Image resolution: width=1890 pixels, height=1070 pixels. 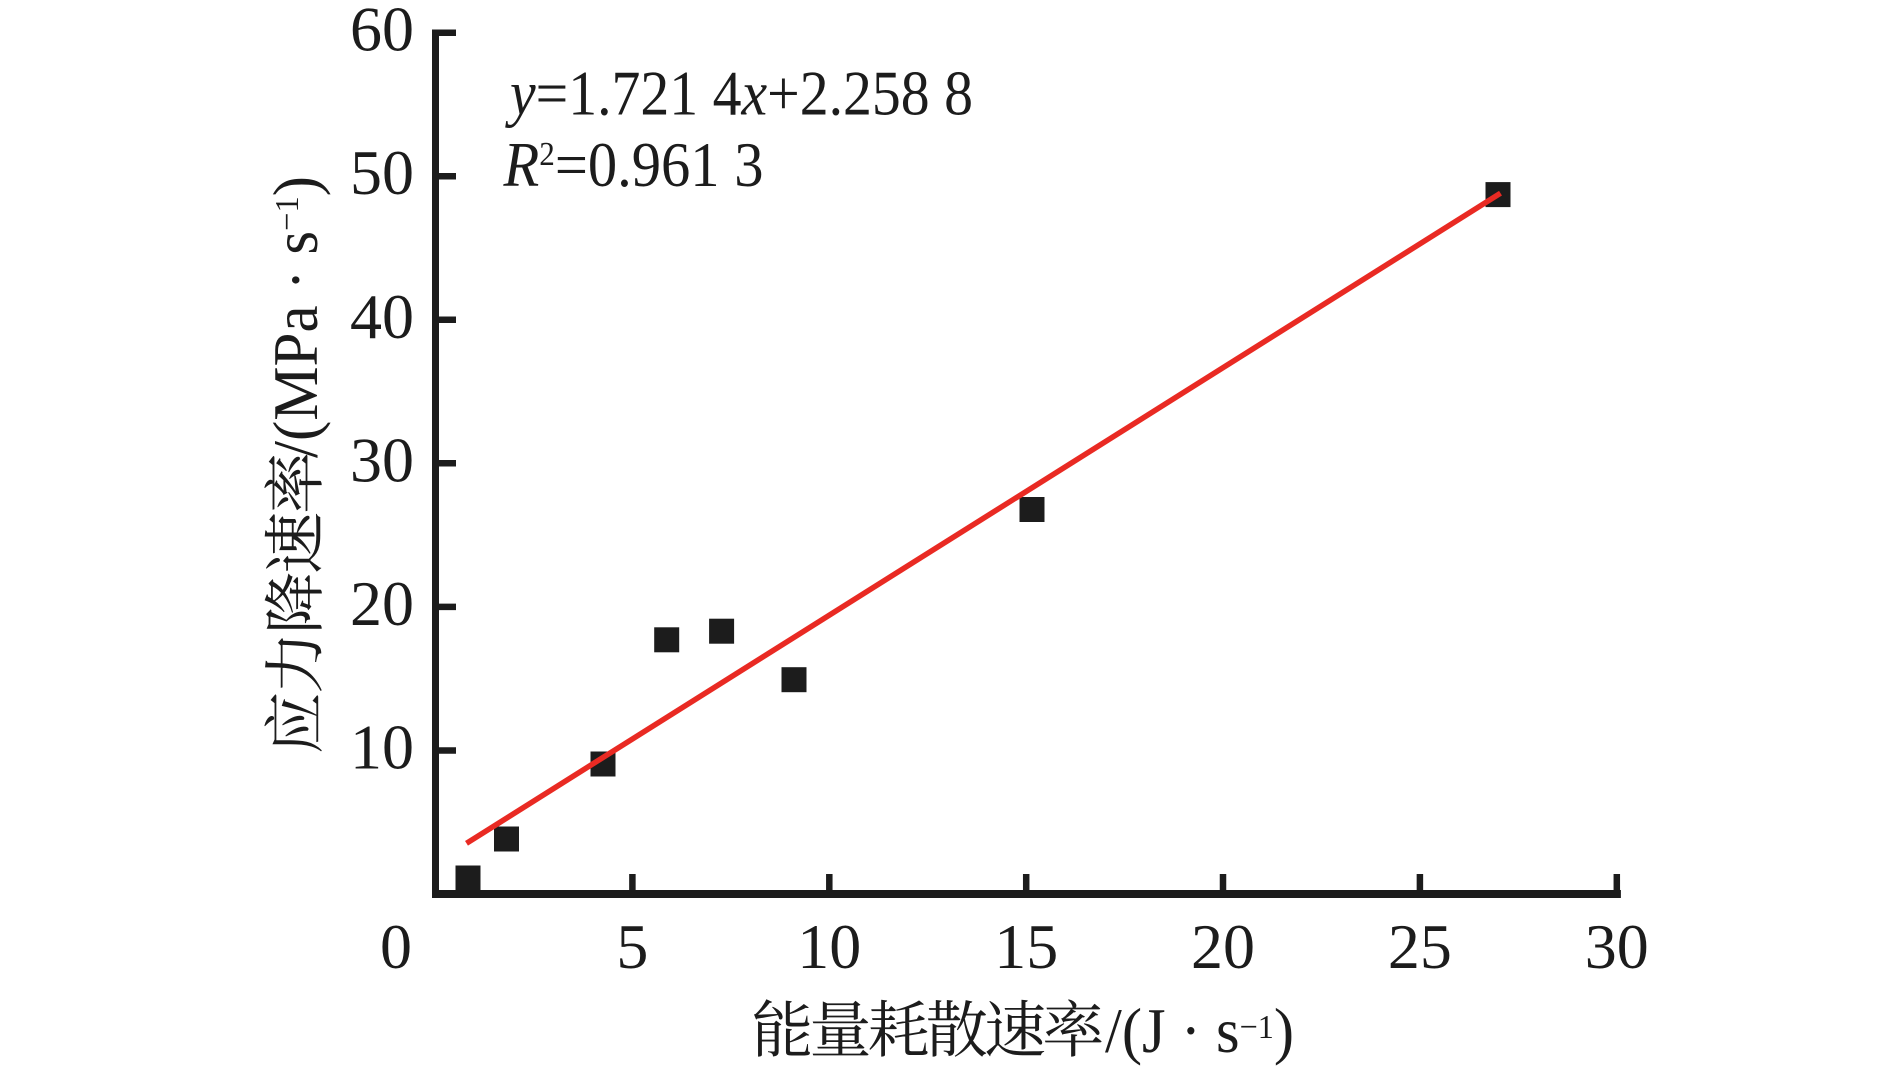 I want to click on svg-text: 50, so click(x=382, y=172).